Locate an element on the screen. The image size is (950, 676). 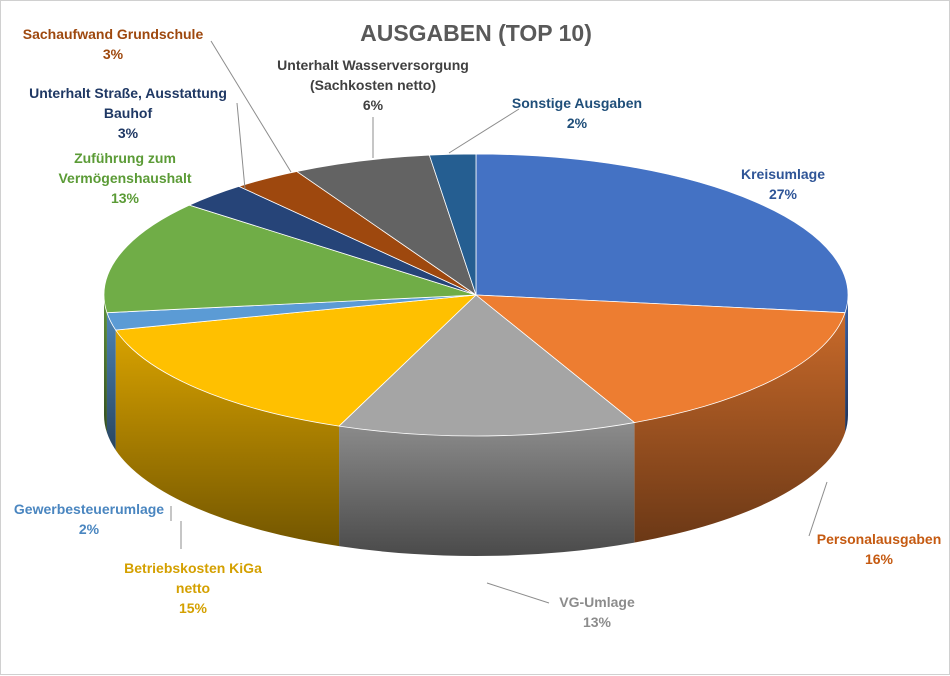
slice-label: Zuführung zum Vermögenshaushalt 13% is located at coordinates (124, 178).